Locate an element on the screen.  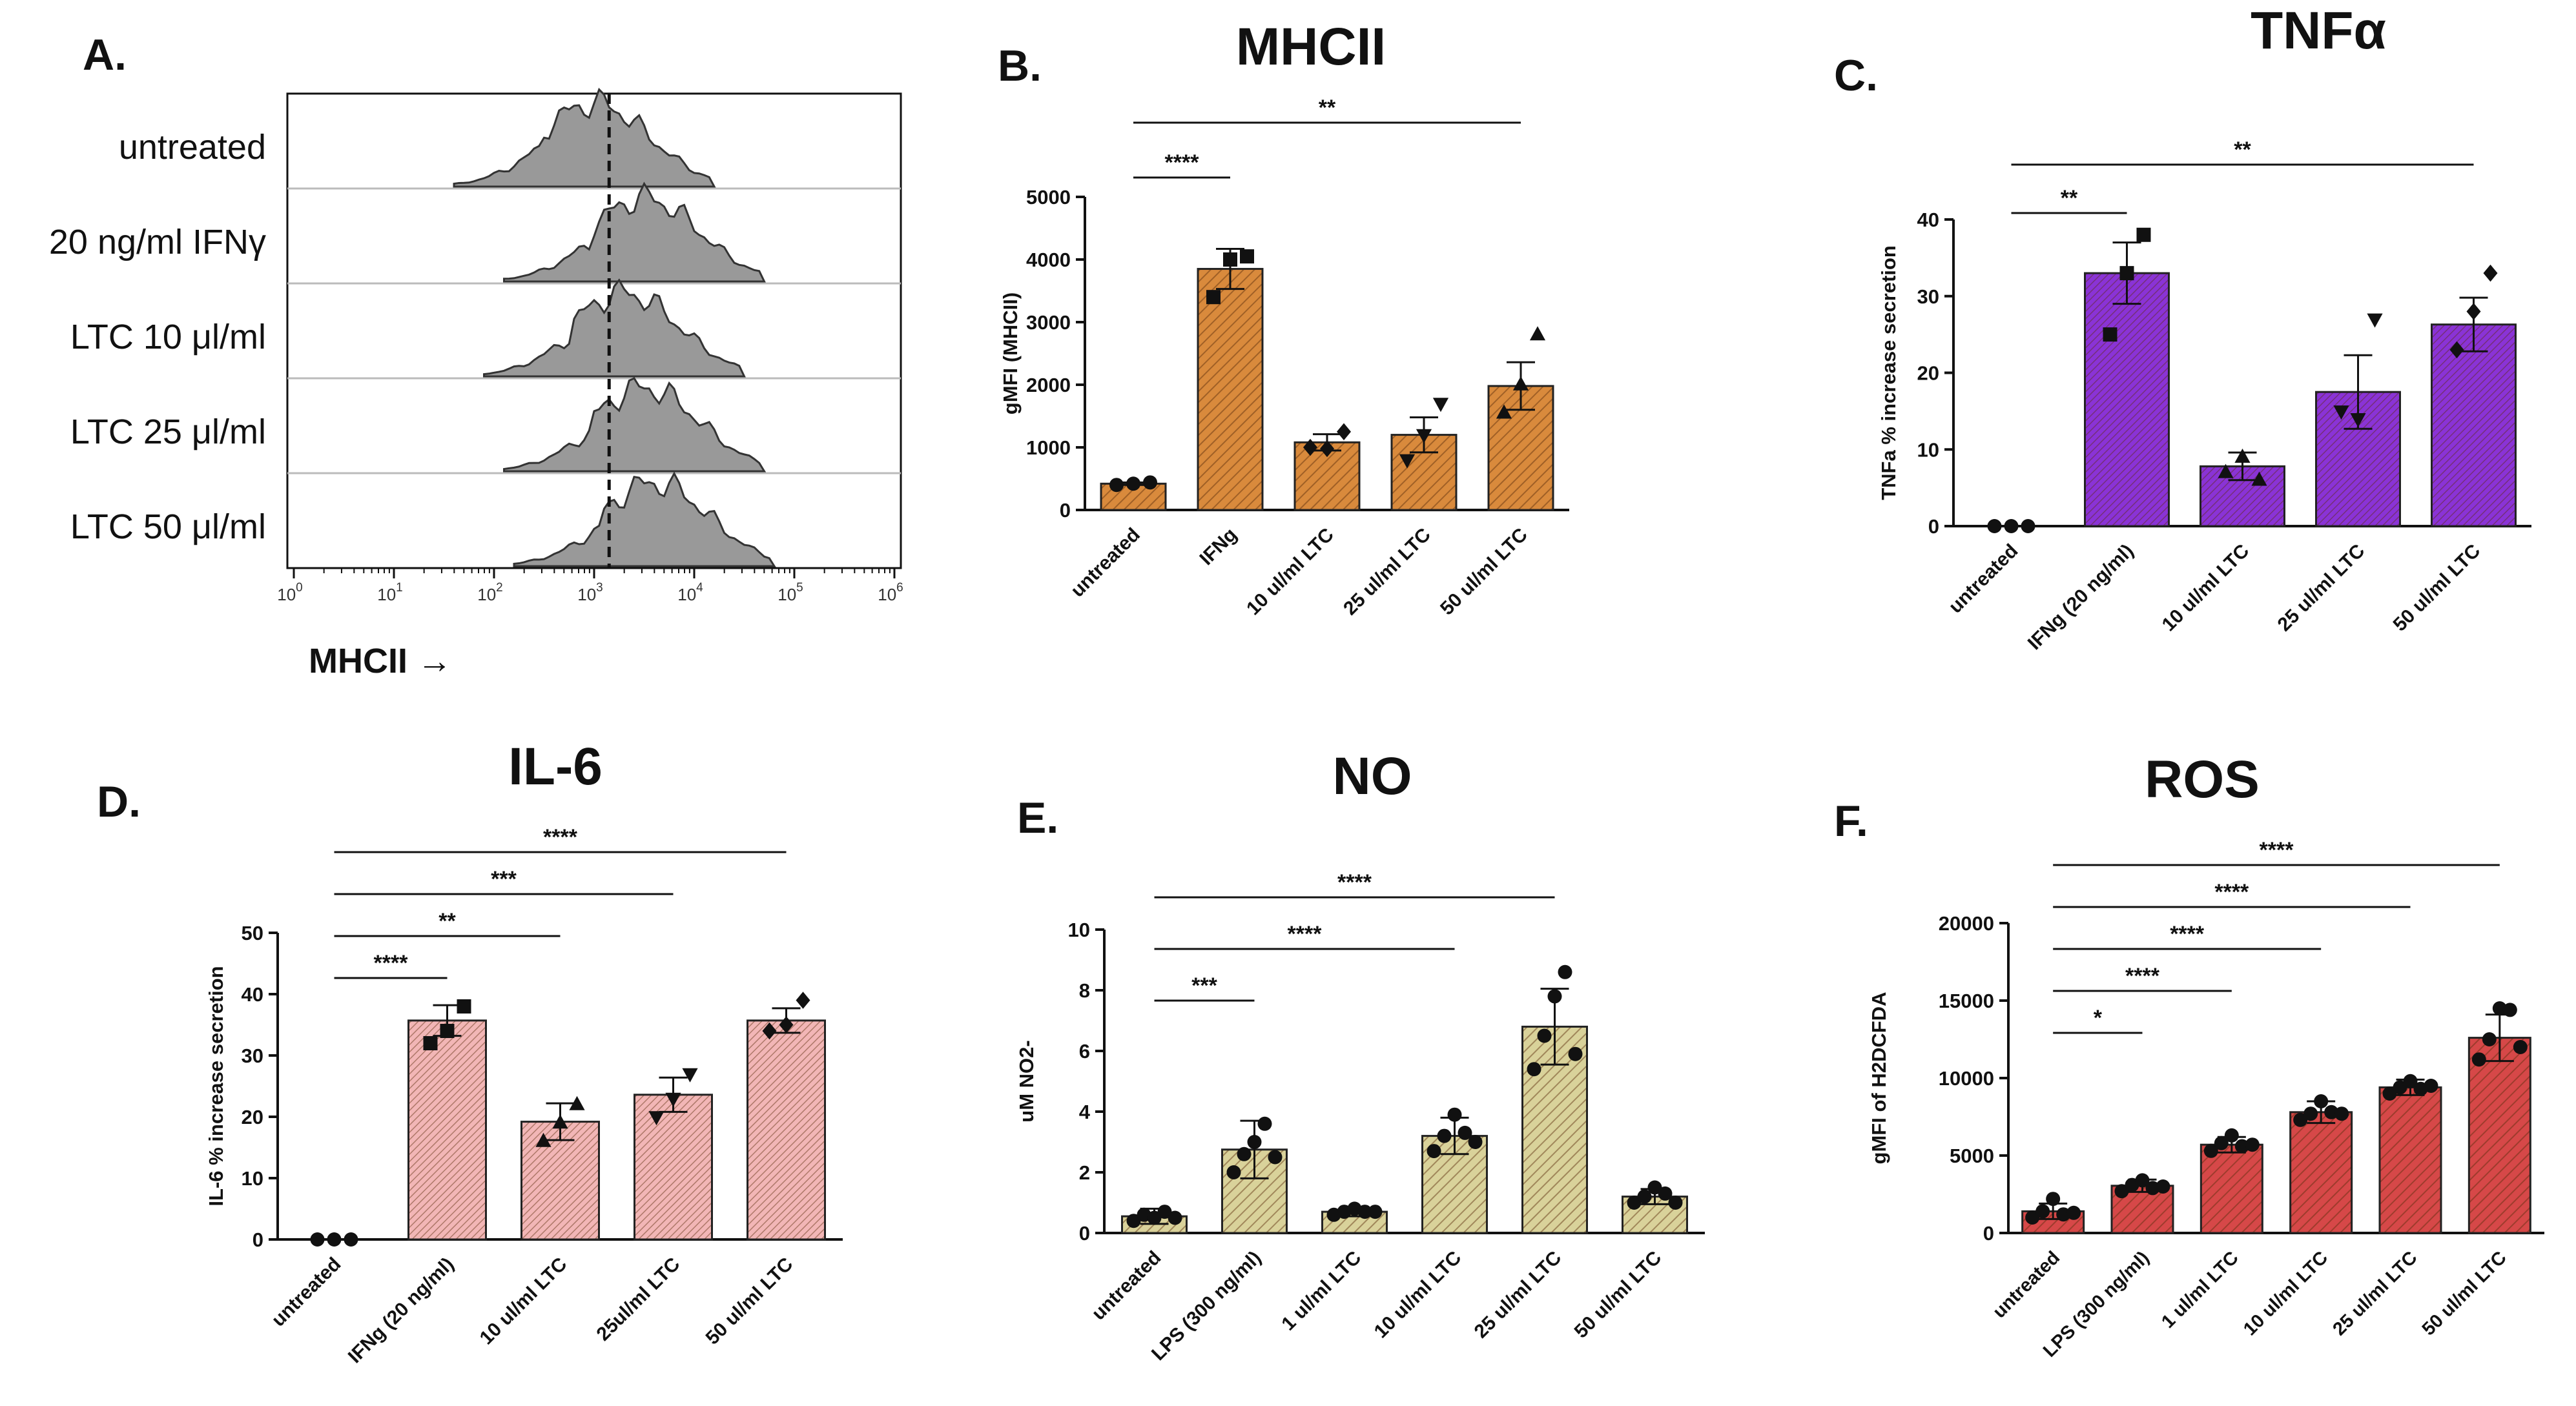
y-tick-label: 30 is located at coordinates (252, 1055).